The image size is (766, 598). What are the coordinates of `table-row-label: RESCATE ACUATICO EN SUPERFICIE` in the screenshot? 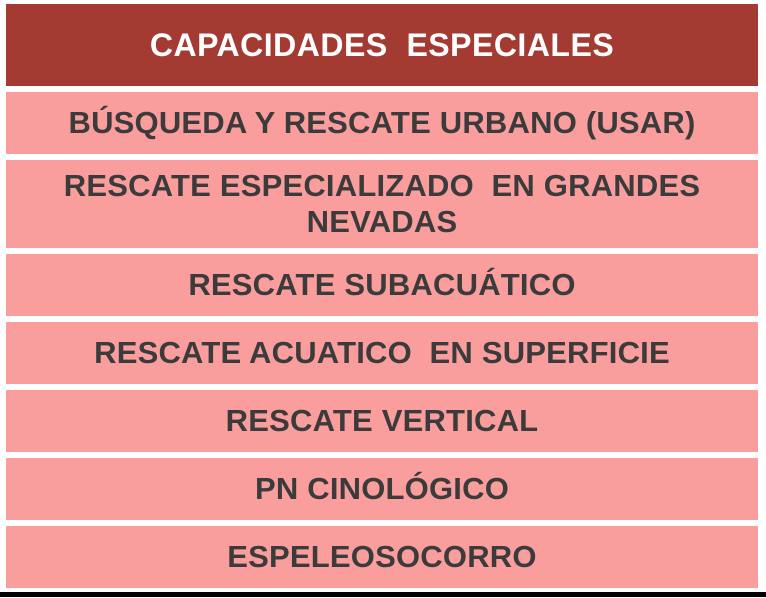 It's located at (382, 352).